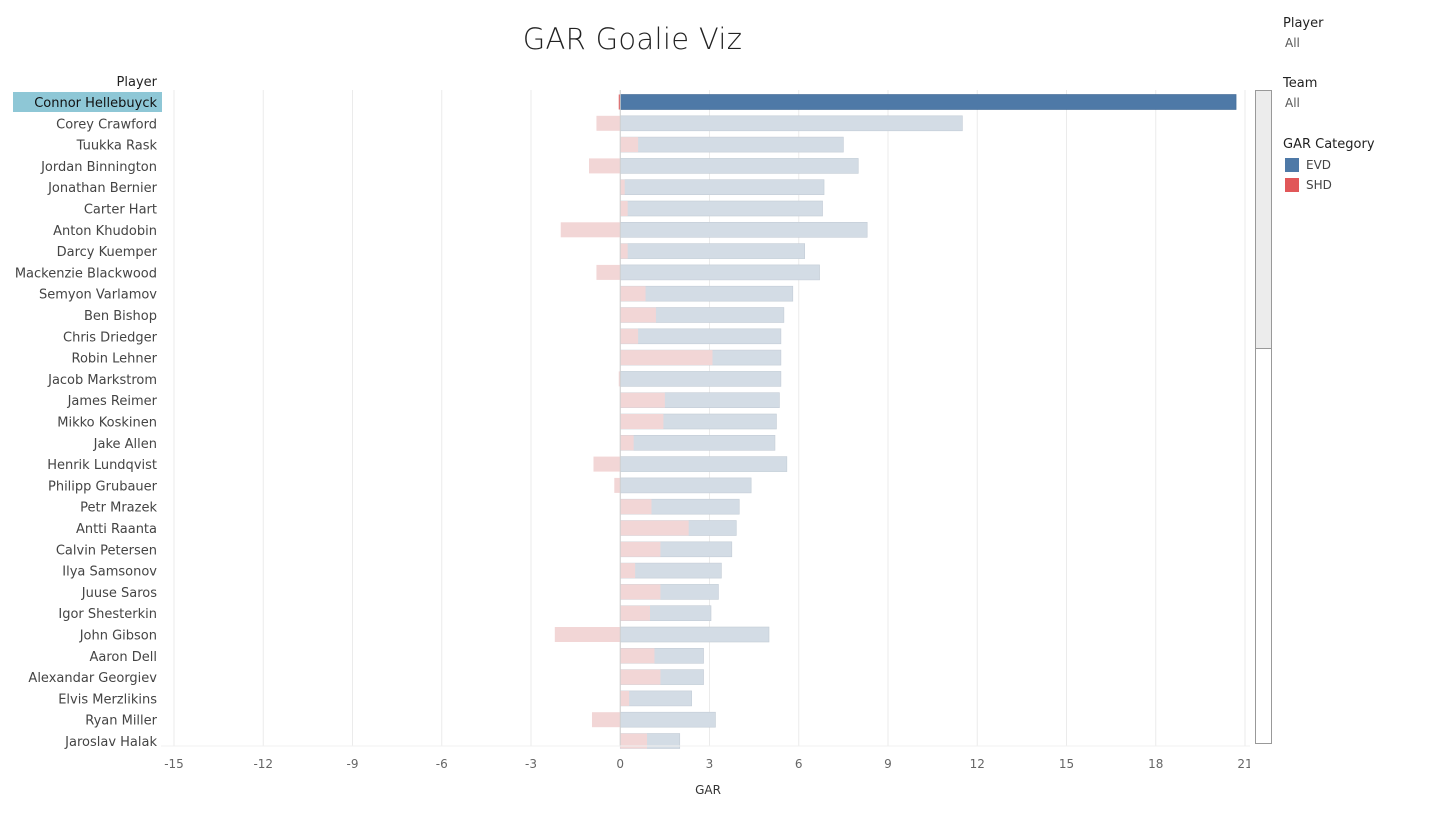  What do you see at coordinates (1368, 93) in the screenshot?
I see `team-filter: Team All` at bounding box center [1368, 93].